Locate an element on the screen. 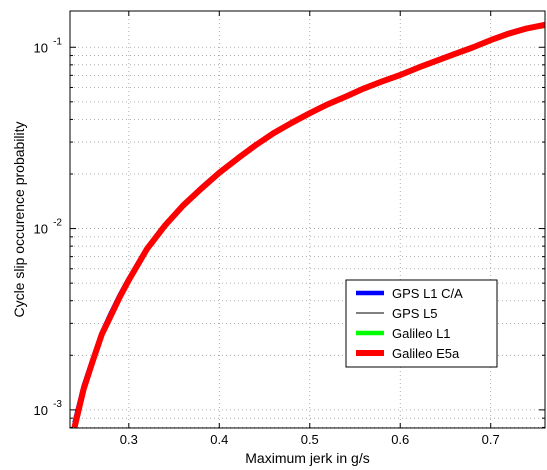 This screenshot has width=547, height=470. y-axis-label: Cycle slip occurence probability is located at coordinates (19, 219).